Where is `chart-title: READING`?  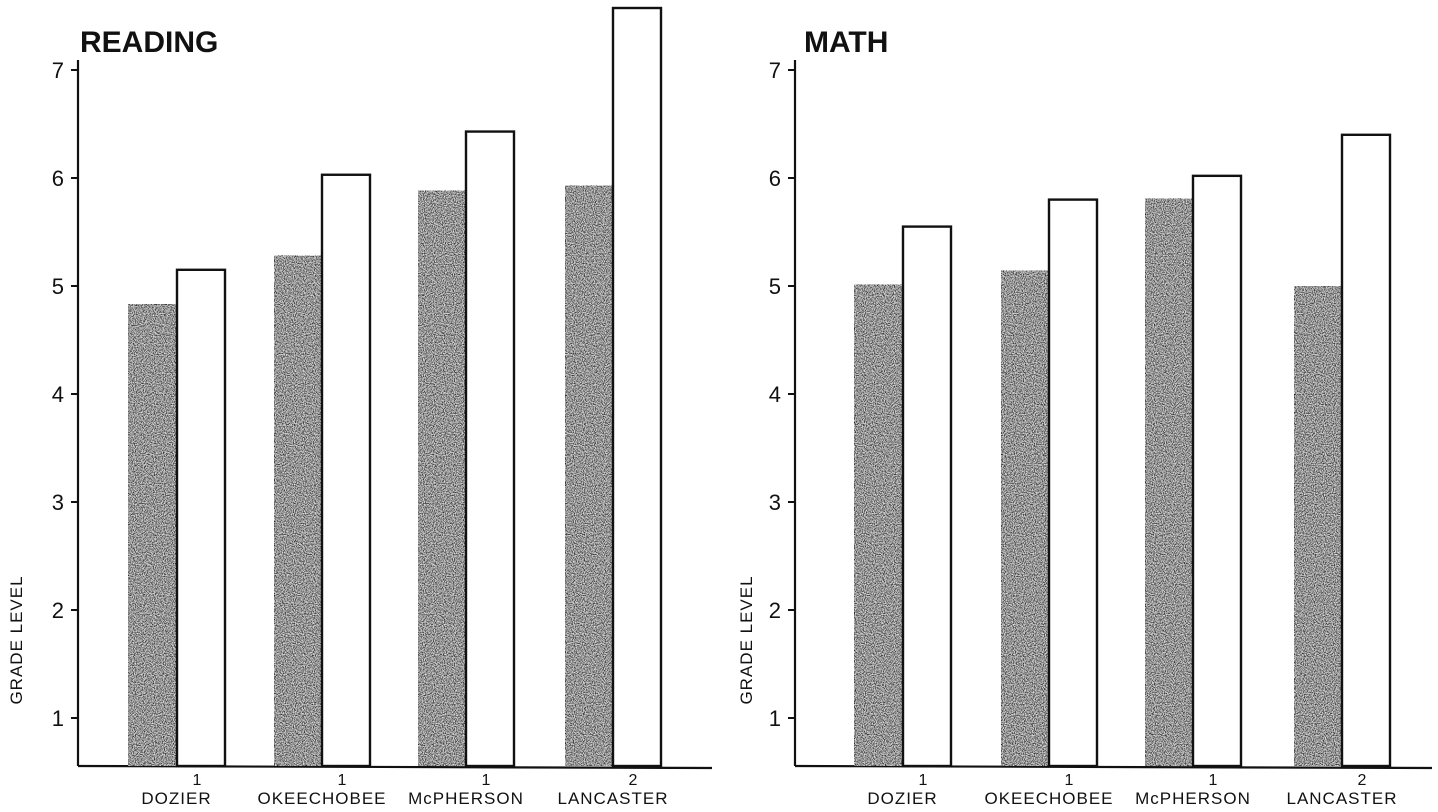
chart-title: READING is located at coordinates (149, 42).